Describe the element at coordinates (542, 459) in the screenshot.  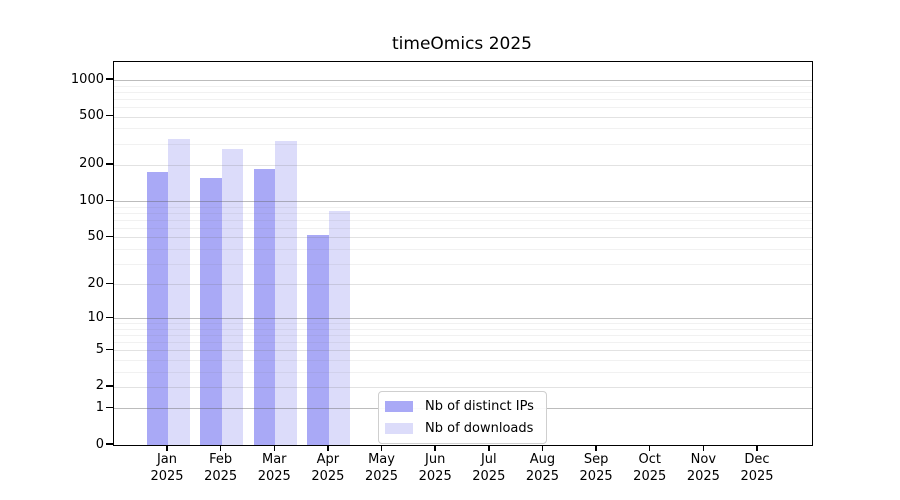
I see `x-label-month: Aug` at that location.